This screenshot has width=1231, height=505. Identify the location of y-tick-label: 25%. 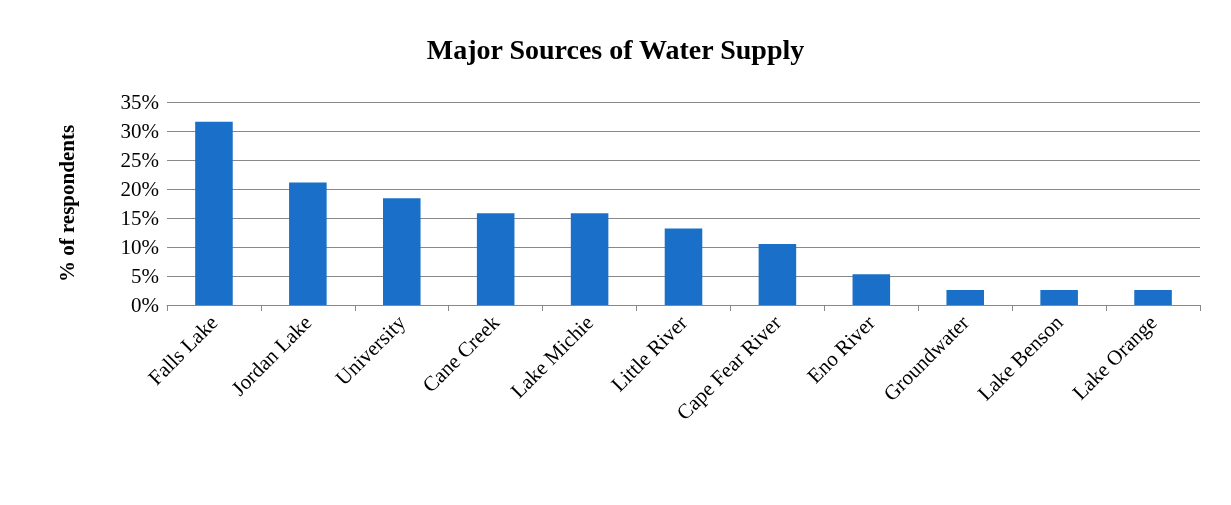
(139, 160).